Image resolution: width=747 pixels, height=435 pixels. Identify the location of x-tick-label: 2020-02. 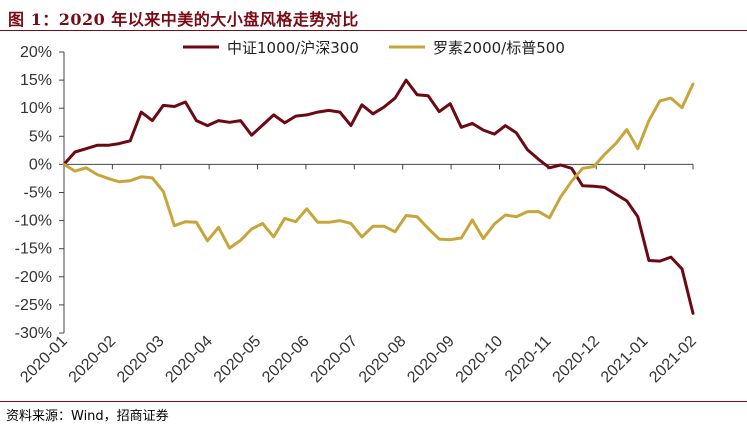
(93, 360).